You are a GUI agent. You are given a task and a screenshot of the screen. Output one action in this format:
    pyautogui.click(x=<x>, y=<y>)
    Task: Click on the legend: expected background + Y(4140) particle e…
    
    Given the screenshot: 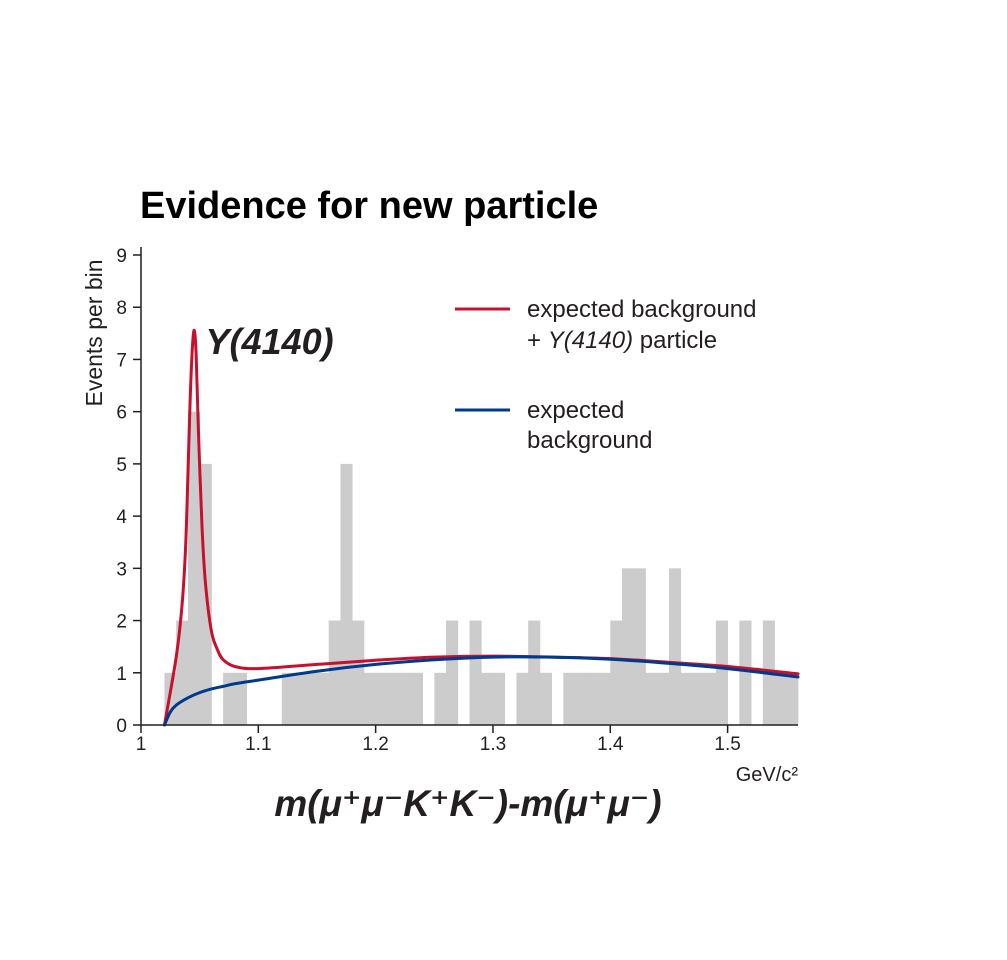 What is the action you would take?
    pyautogui.click(x=606, y=375)
    